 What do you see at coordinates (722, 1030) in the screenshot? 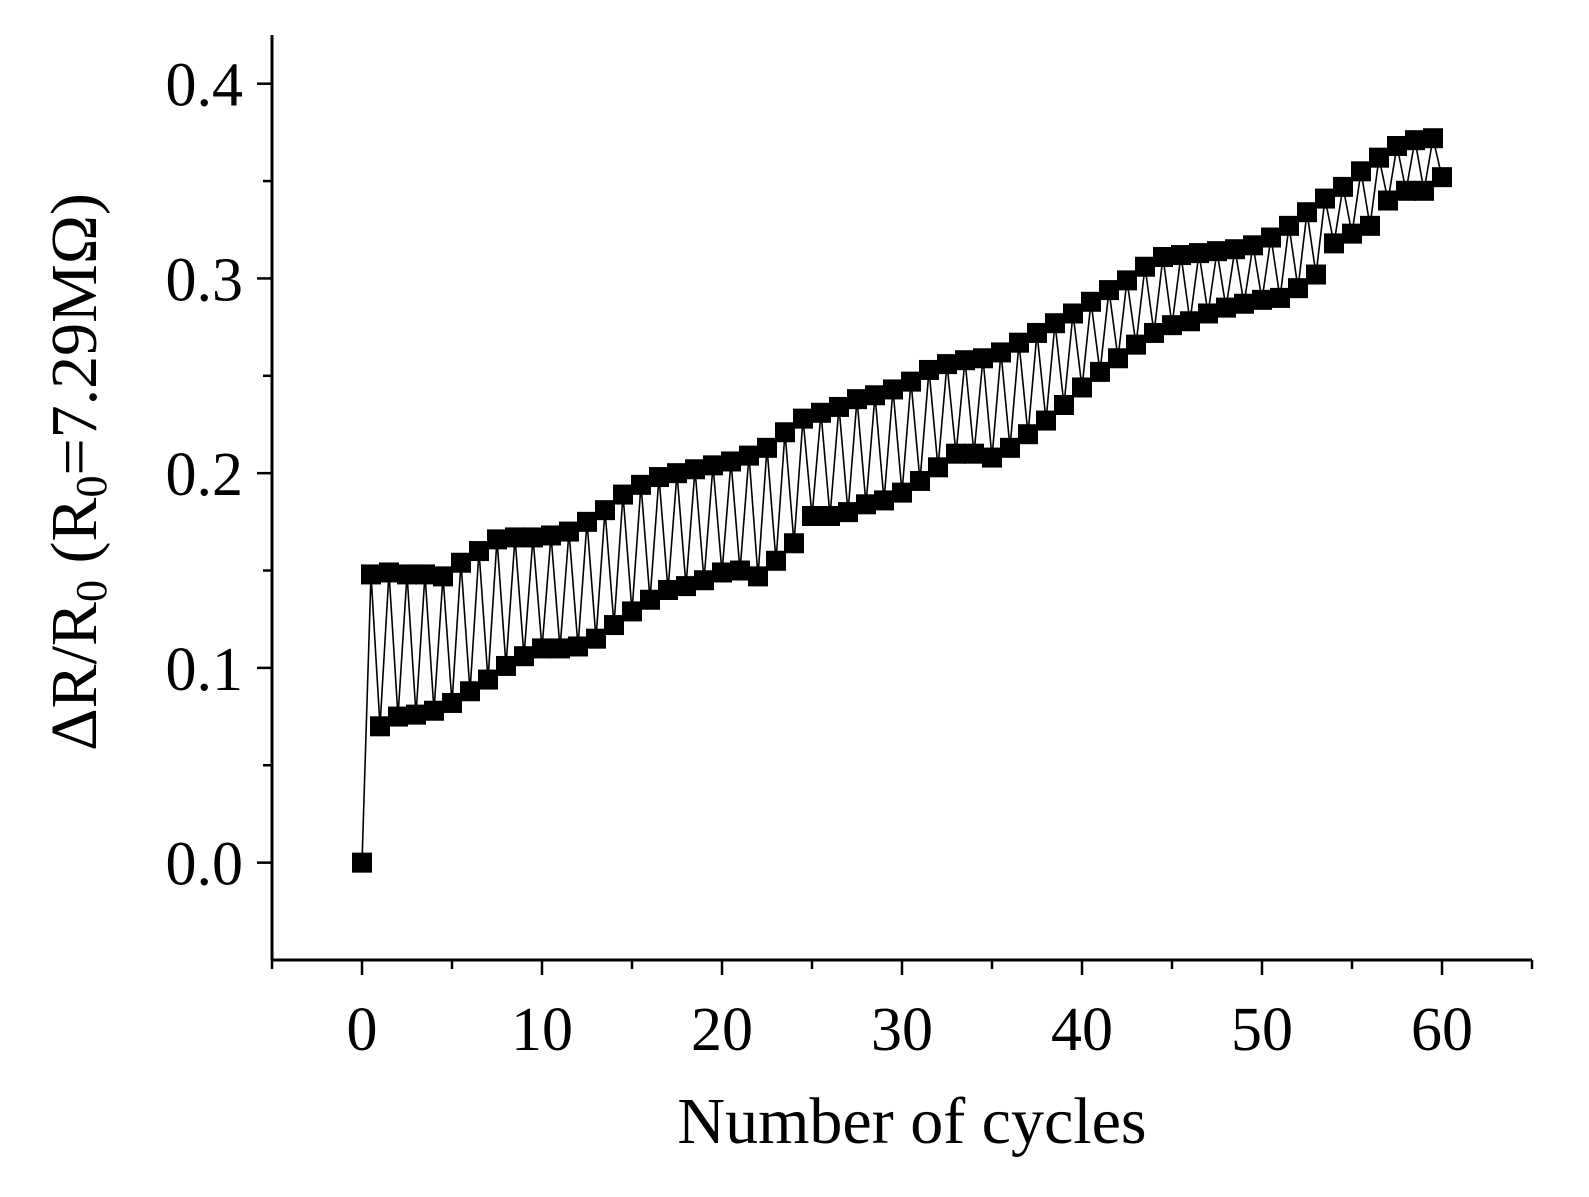
I see `x-tick-label: 20` at bounding box center [722, 1030].